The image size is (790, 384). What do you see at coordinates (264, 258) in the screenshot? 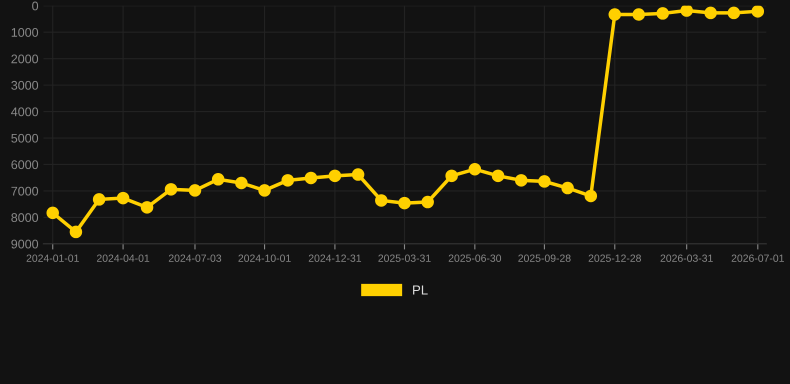
I see `x-tick-label: 2024-10-01` at bounding box center [264, 258].